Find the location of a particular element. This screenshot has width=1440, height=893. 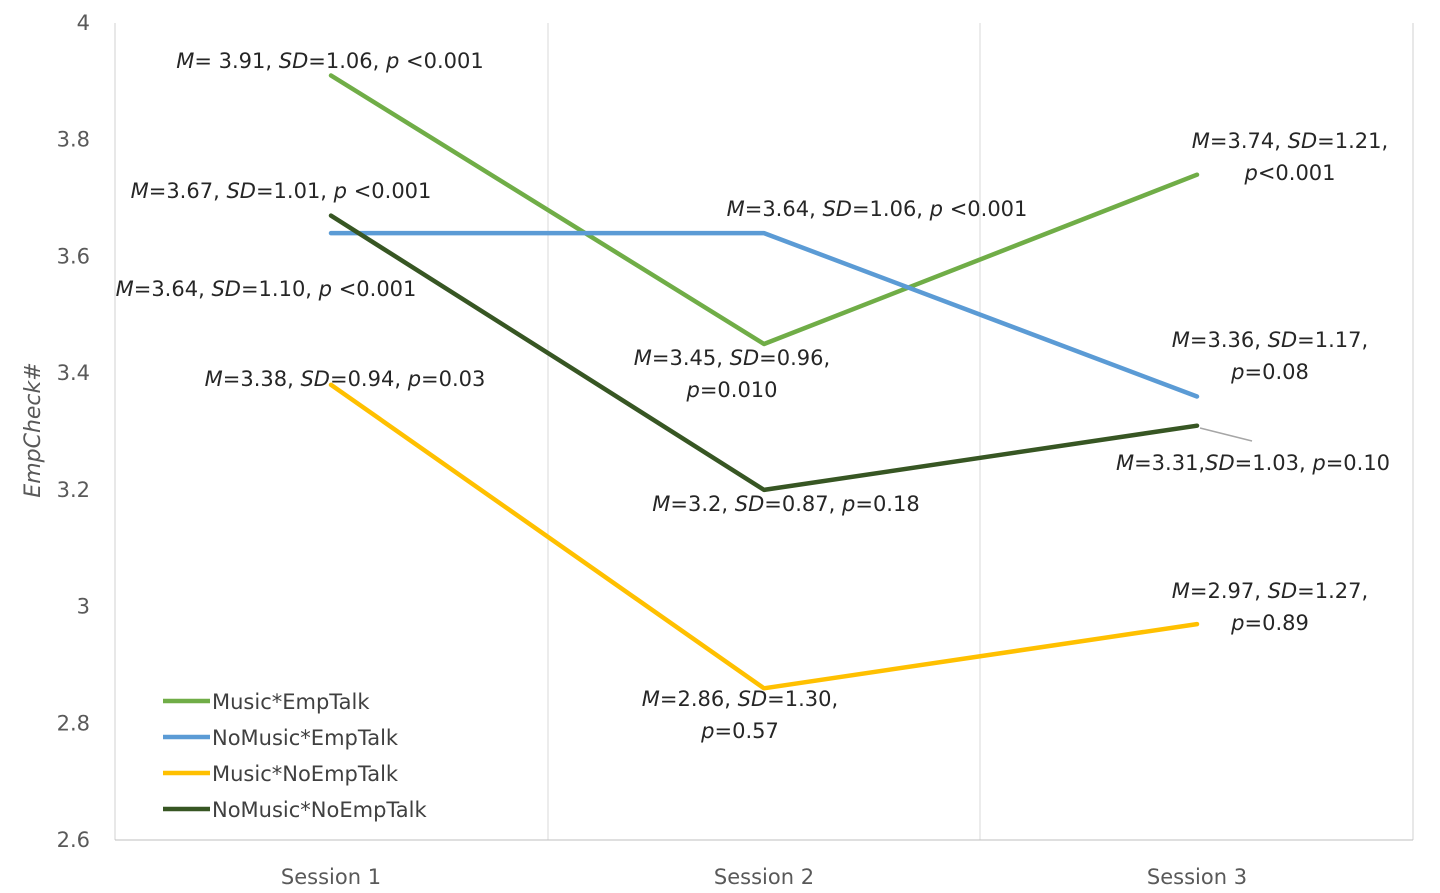

data-label: M=3.74, SD=1.21, p<0.001 is located at coordinates (1290, 157).